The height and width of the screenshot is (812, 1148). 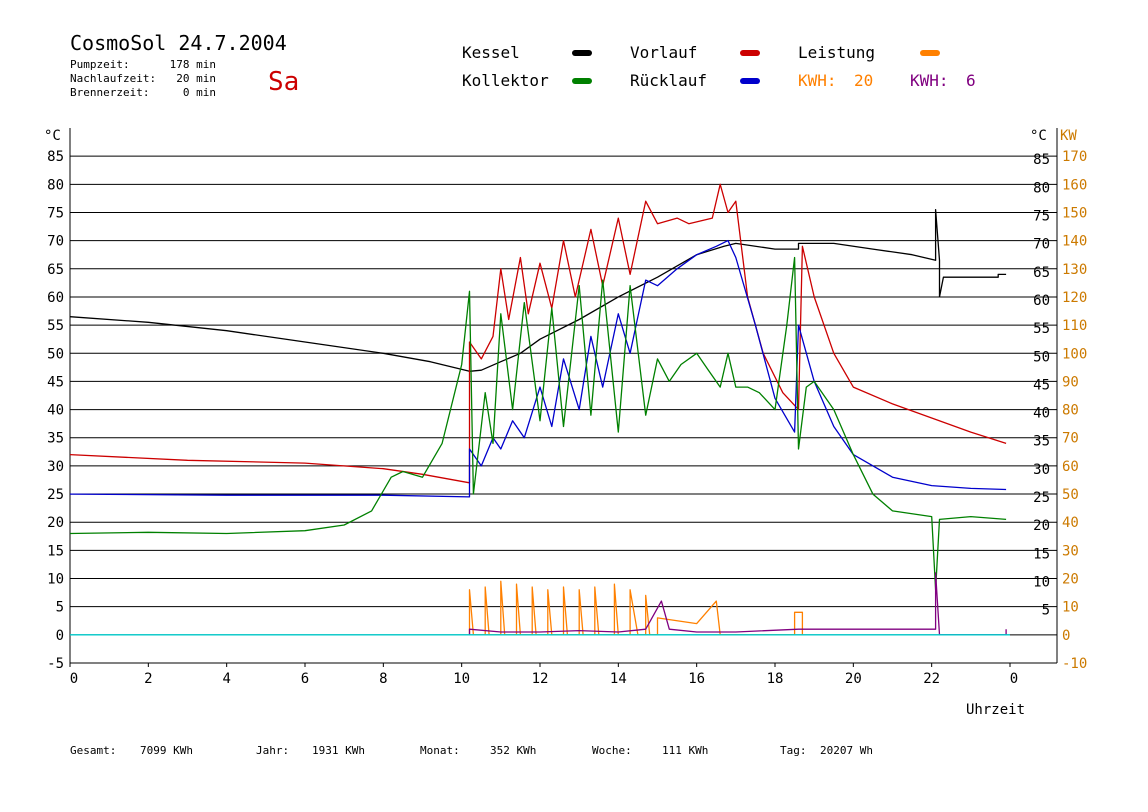 I want to click on power-tick-label: 70, so click(x=1070, y=439).